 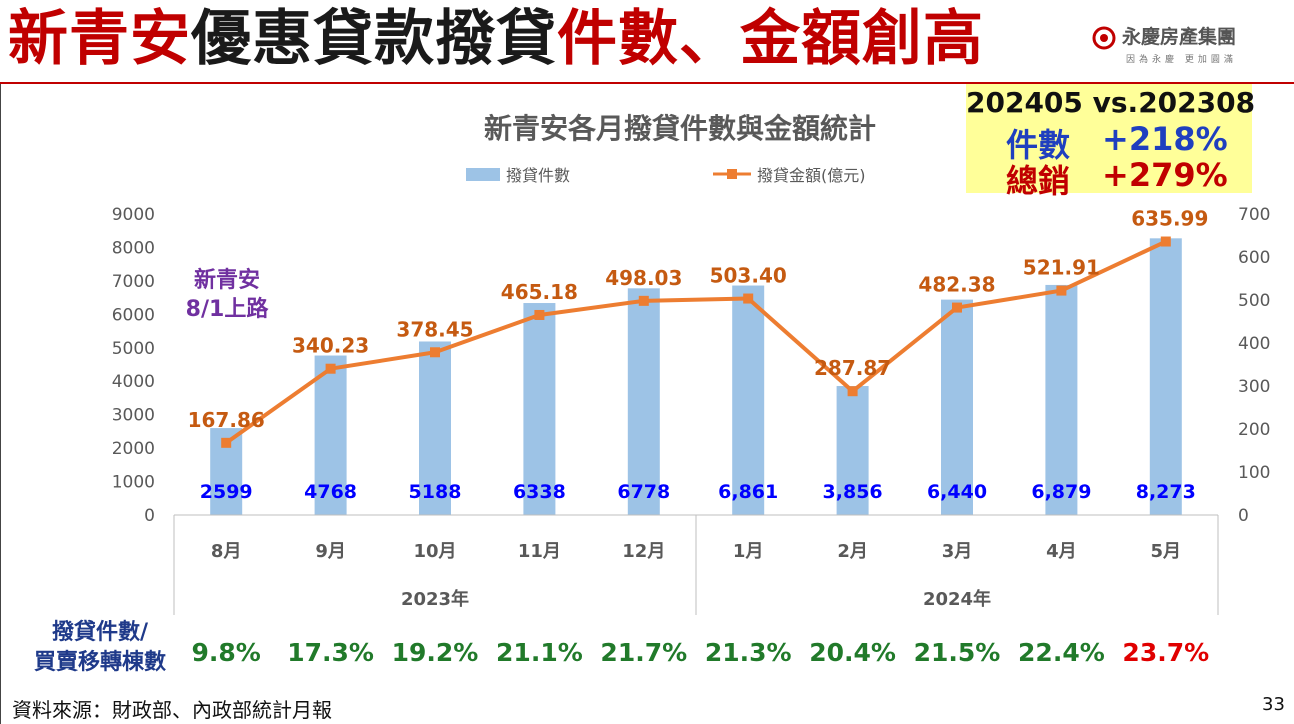 What do you see at coordinates (1165, 652) in the screenshot?
I see `ratio-value: 23.7%` at bounding box center [1165, 652].